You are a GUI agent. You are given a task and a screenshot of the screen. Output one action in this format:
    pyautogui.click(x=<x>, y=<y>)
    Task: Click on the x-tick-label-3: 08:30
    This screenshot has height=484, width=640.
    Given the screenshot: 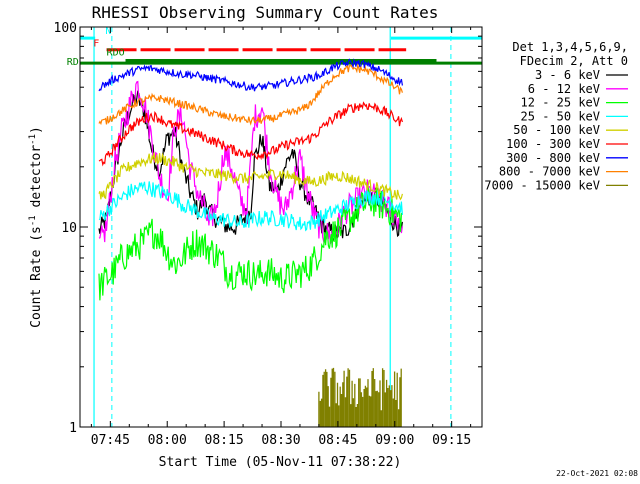 What is the action you would take?
    pyautogui.click(x=280, y=440)
    